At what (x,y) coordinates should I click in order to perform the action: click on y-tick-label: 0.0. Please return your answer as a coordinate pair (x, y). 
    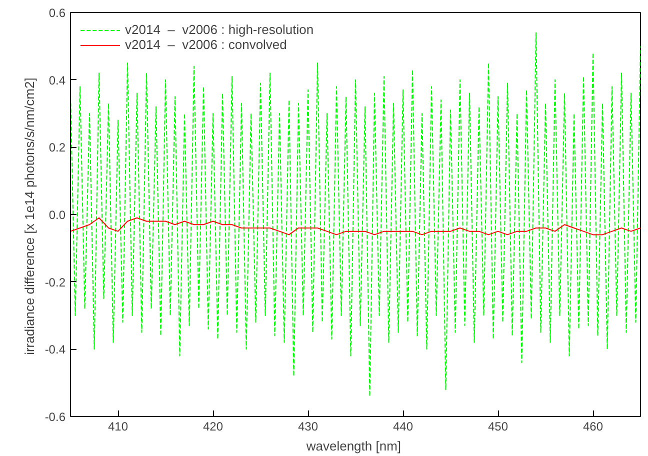
    Looking at the image, I should click on (57, 215).